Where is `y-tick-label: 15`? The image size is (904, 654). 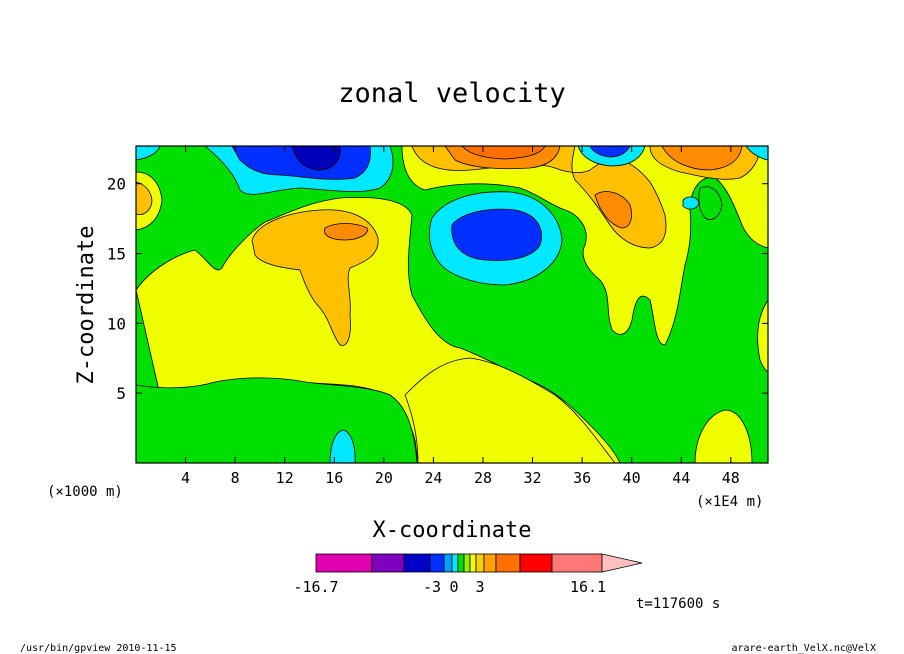 y-tick-label: 15 is located at coordinates (116, 254).